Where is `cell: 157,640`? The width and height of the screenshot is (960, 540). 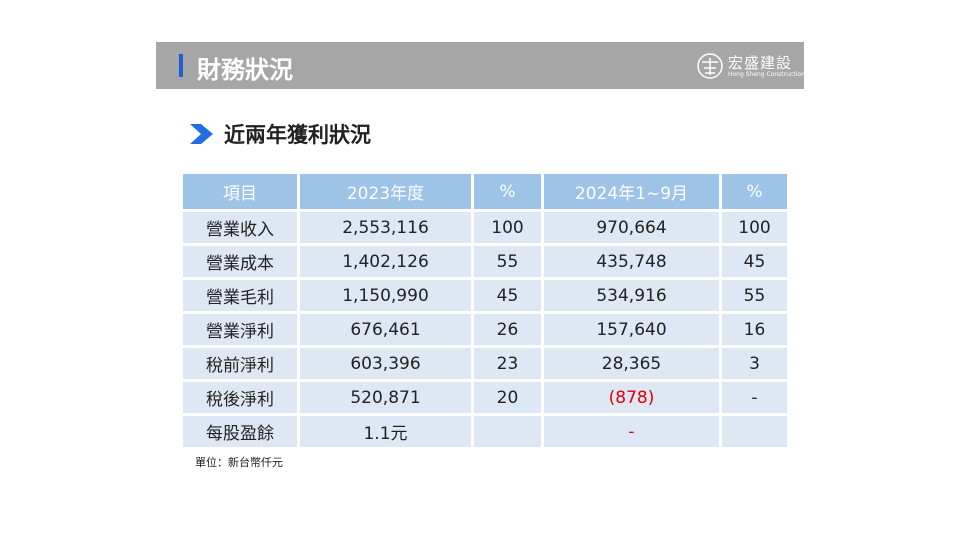 cell: 157,640 is located at coordinates (631, 329).